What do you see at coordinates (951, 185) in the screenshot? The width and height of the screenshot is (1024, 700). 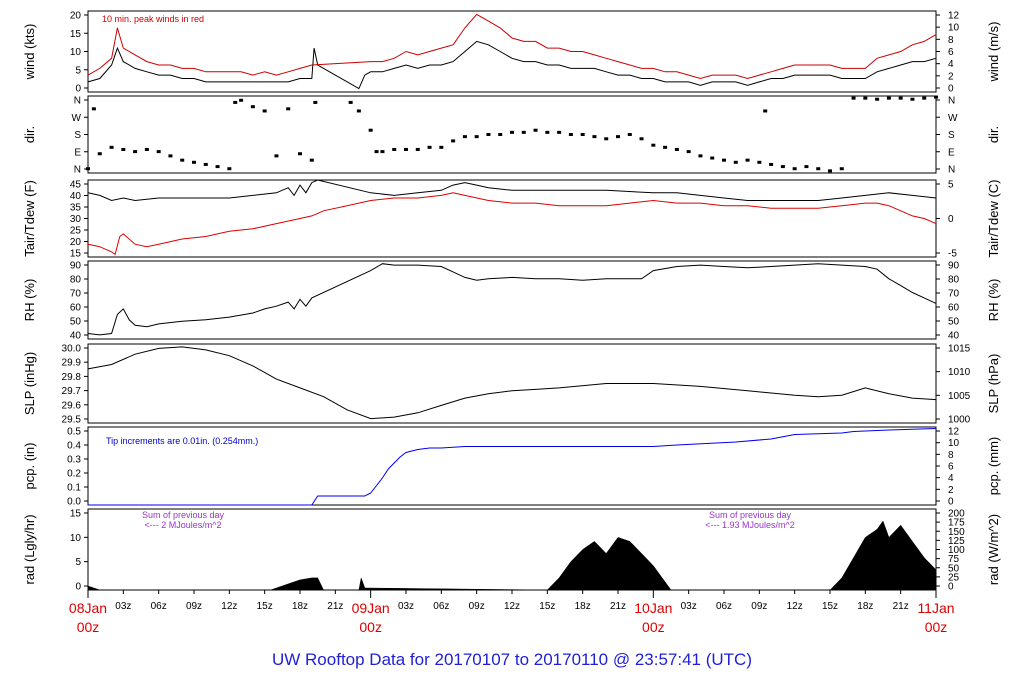 I see `right-tick-label: 5` at bounding box center [951, 185].